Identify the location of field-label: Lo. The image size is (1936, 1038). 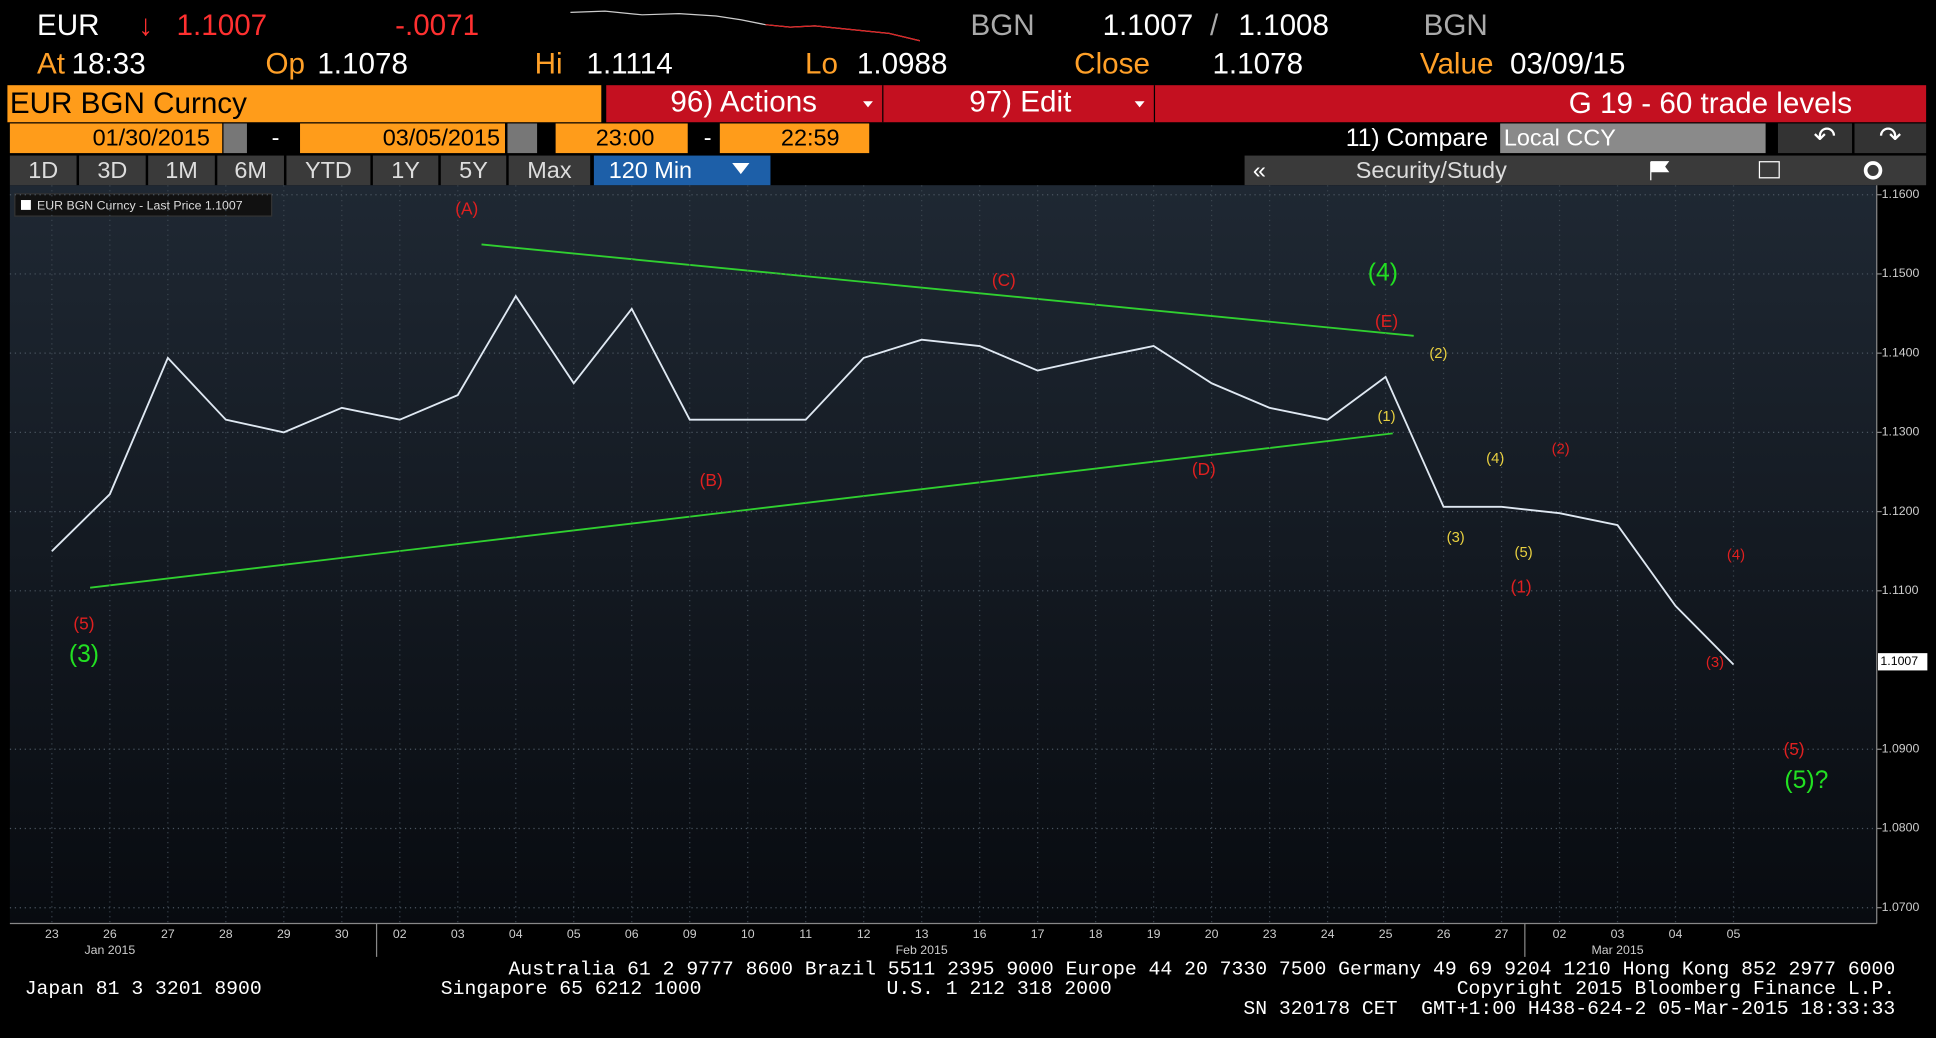
(821, 63).